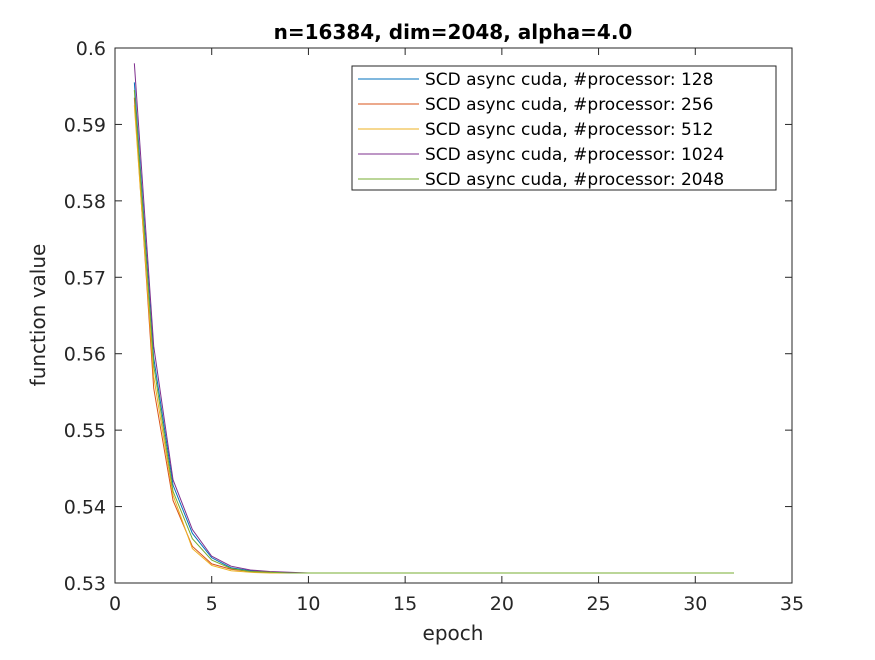 Image resolution: width=875 pixels, height=660 pixels. What do you see at coordinates (574, 155) in the screenshot?
I see `legend-entry-3: SCD async cuda, #processor: 1024` at bounding box center [574, 155].